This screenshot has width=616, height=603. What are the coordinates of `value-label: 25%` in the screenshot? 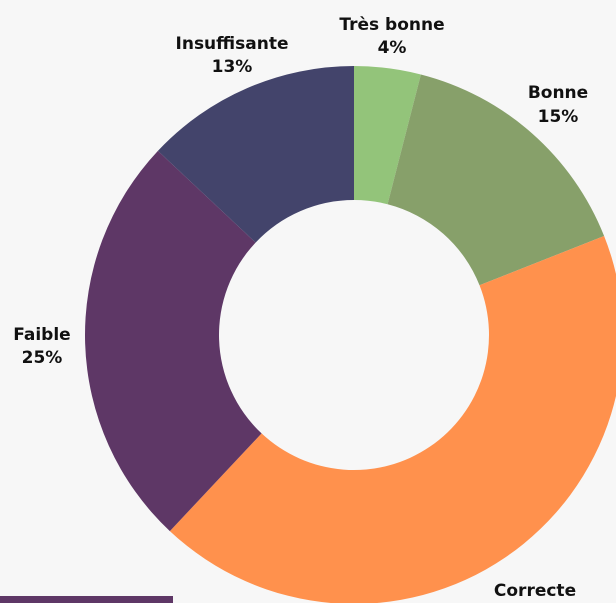 It's located at (42, 358).